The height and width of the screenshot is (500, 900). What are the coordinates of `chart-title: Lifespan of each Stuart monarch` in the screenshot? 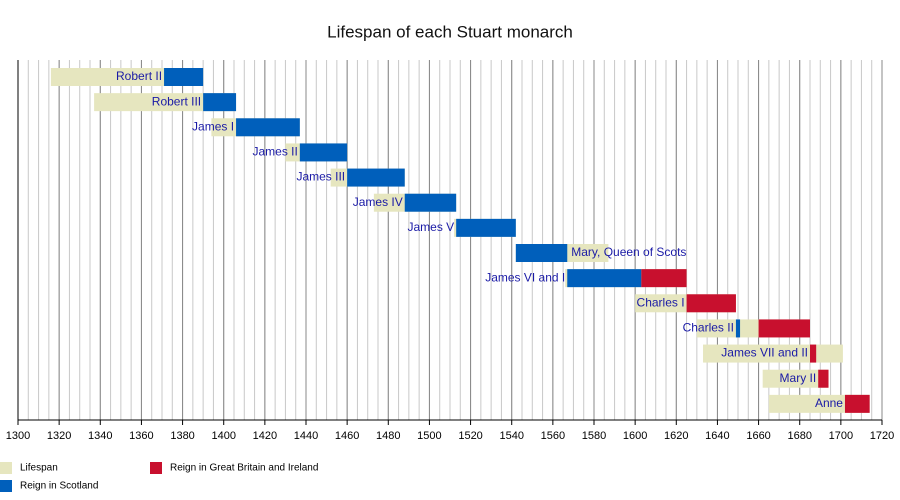 It's located at (450, 31).